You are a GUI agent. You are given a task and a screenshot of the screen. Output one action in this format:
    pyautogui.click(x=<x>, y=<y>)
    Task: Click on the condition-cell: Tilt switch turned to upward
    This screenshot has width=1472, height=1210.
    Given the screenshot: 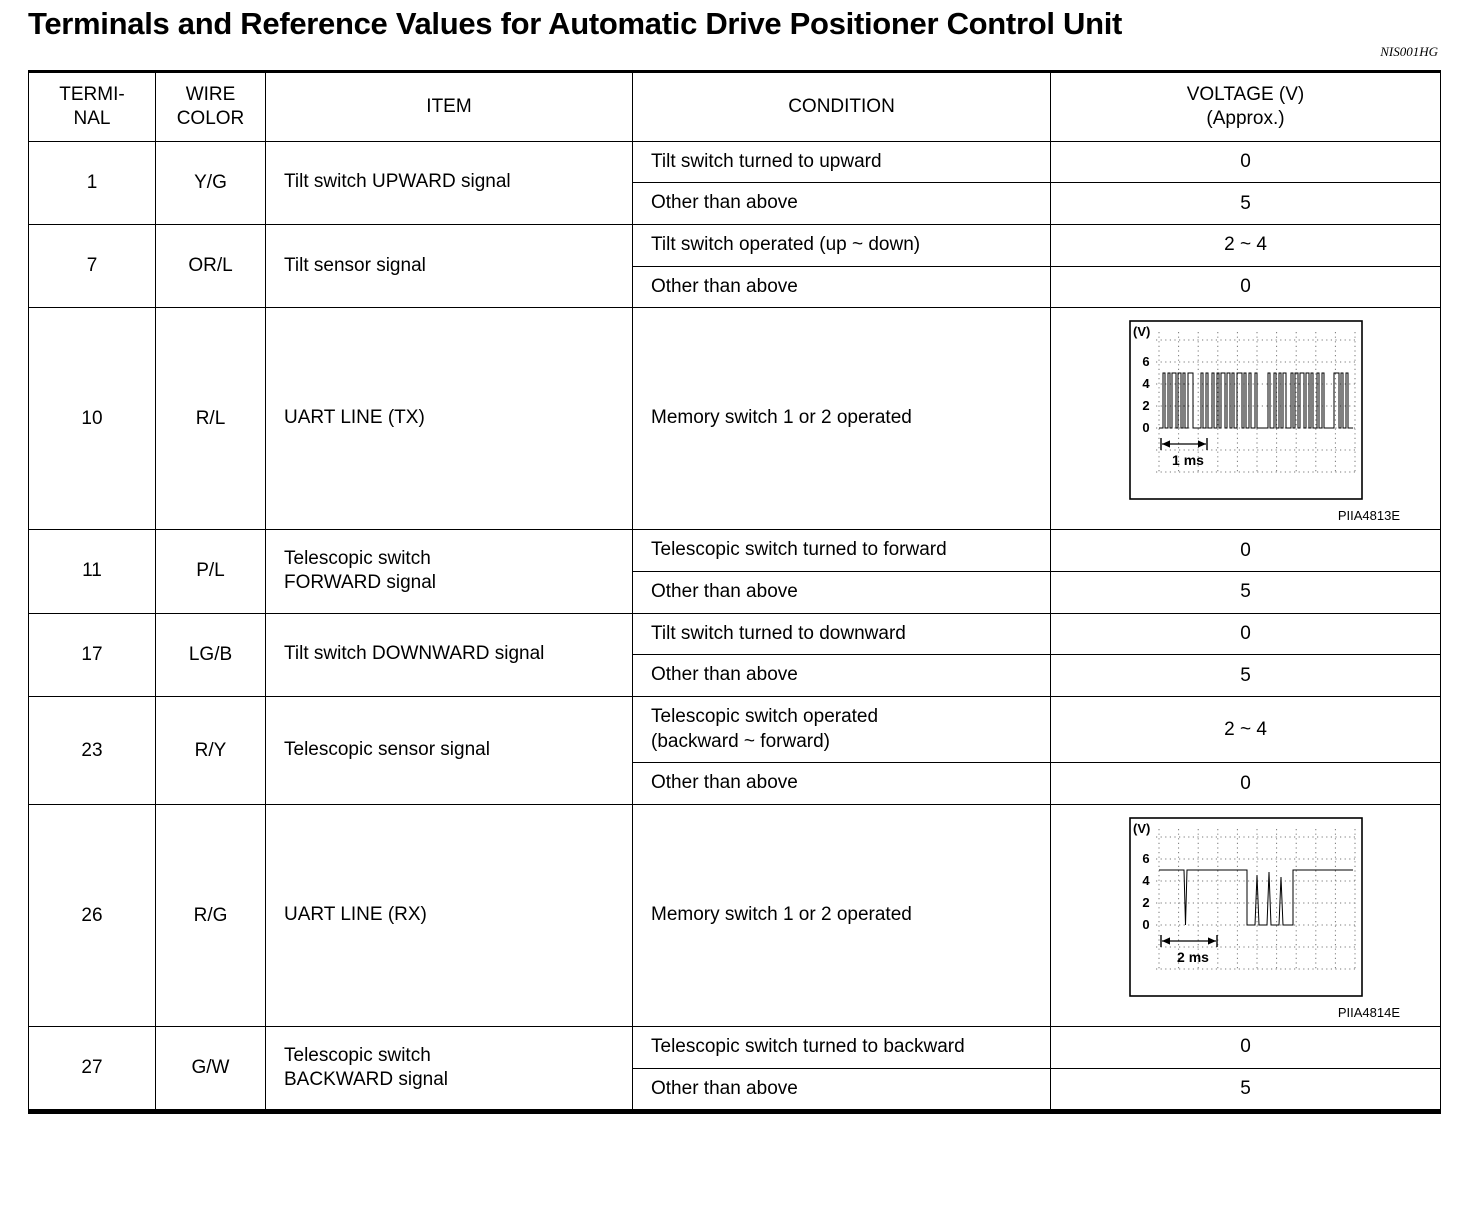 What is the action you would take?
    pyautogui.click(x=841, y=162)
    